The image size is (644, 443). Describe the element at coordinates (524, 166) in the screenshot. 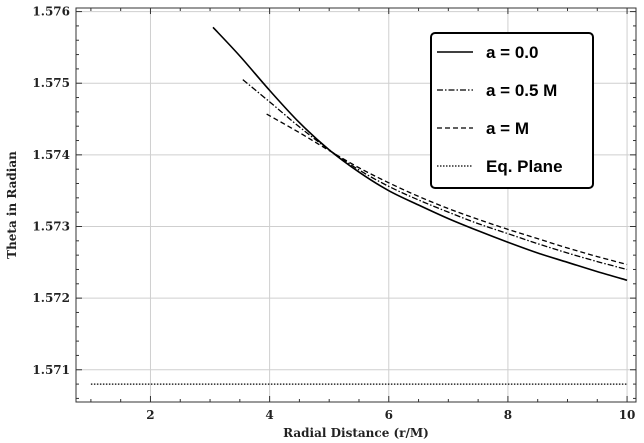

I see `legend-label: Eq. Plane` at that location.